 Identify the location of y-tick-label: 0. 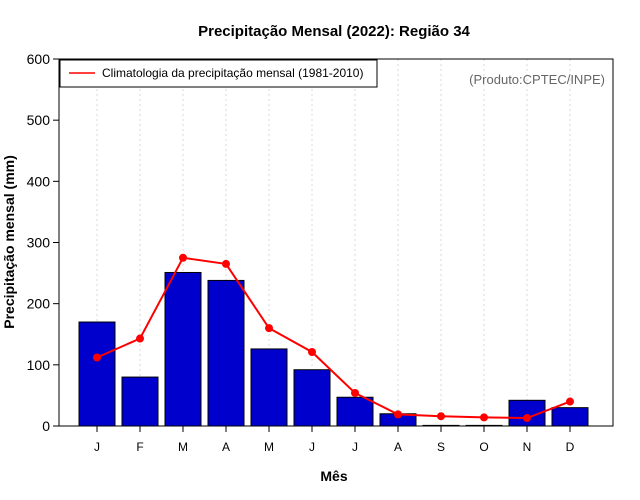
(46, 426).